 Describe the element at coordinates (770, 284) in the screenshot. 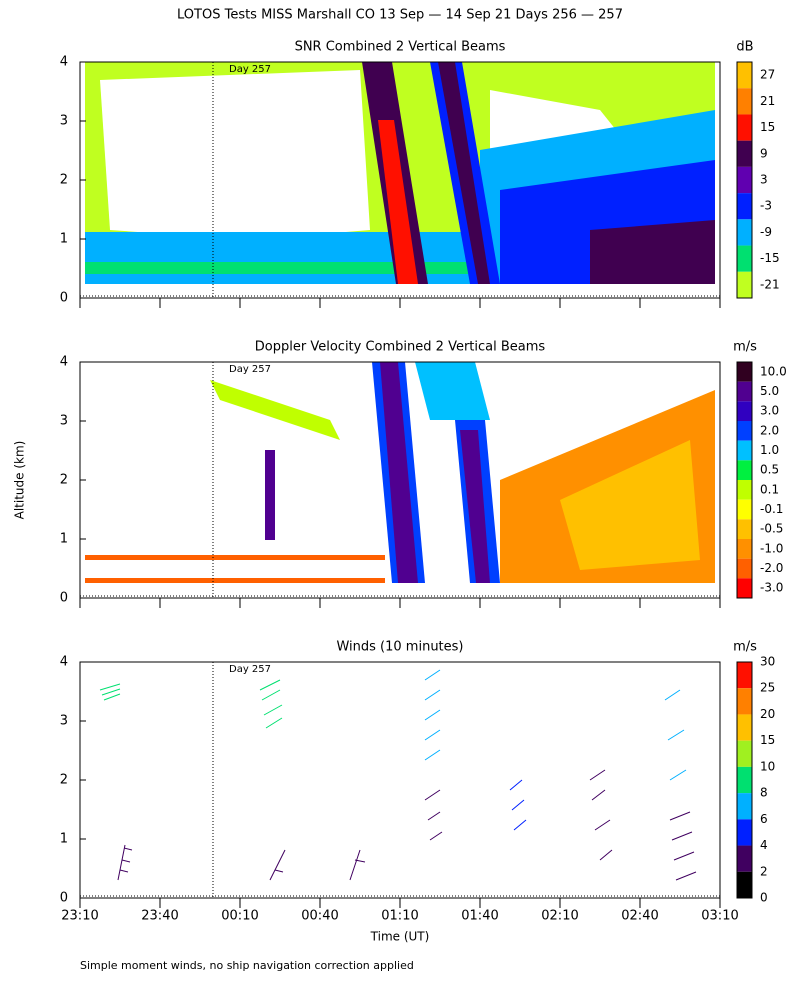

I see `colorbar-tick-label: -21` at that location.